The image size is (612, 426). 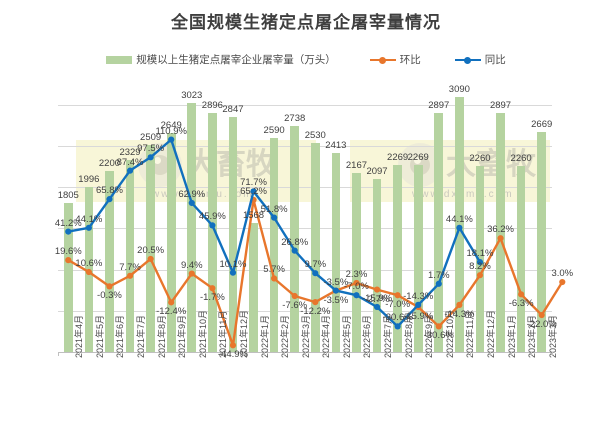 What do you see at coordinates (253, 183) in the screenshot?
I see `yoy-value-label: 71.7%` at bounding box center [253, 183].